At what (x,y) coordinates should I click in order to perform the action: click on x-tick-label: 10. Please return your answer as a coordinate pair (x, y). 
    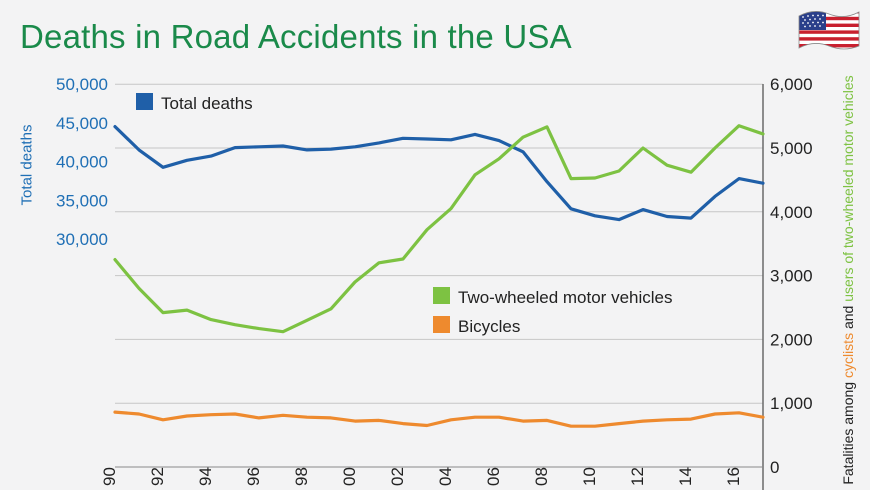
    Looking at the image, I should click on (589, 476).